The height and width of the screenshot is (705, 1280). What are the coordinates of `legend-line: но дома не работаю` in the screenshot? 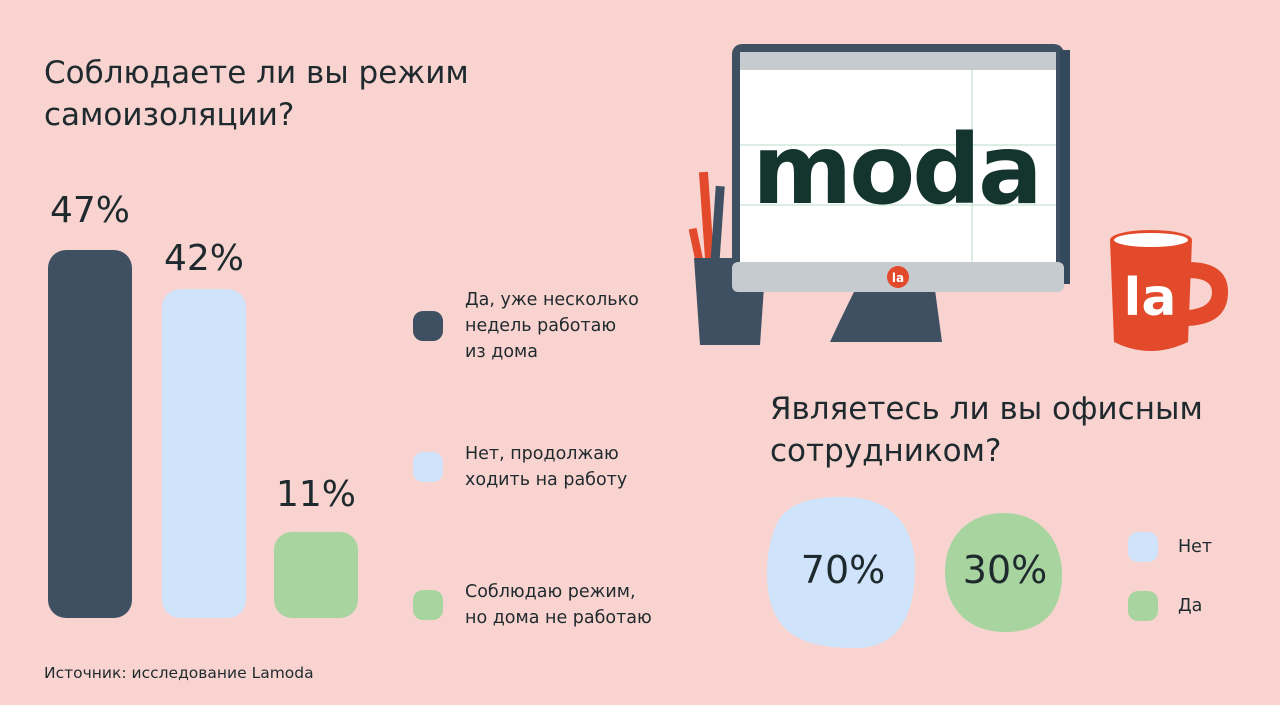 It's located at (558, 618).